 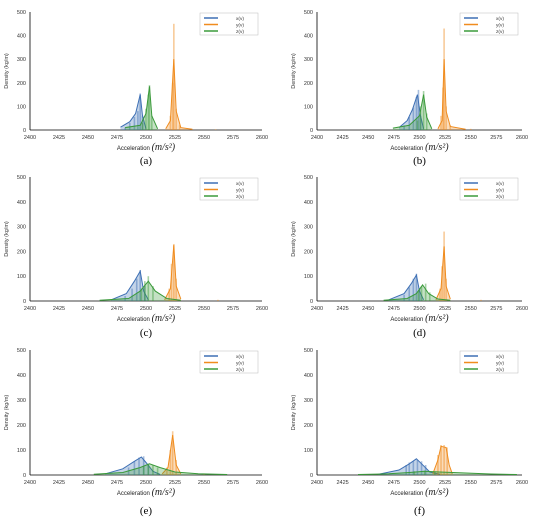 What do you see at coordinates (191, 272) in the screenshot?
I see `series-yv` at bounding box center [191, 272].